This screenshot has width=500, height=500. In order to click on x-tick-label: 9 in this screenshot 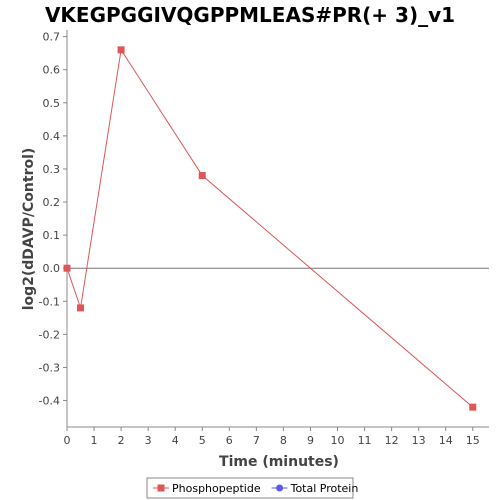, I will do `click(310, 440)`.